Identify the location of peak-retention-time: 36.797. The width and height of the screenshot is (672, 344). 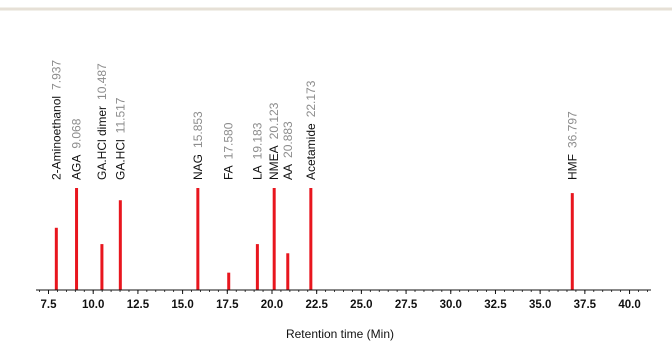
(572, 129).